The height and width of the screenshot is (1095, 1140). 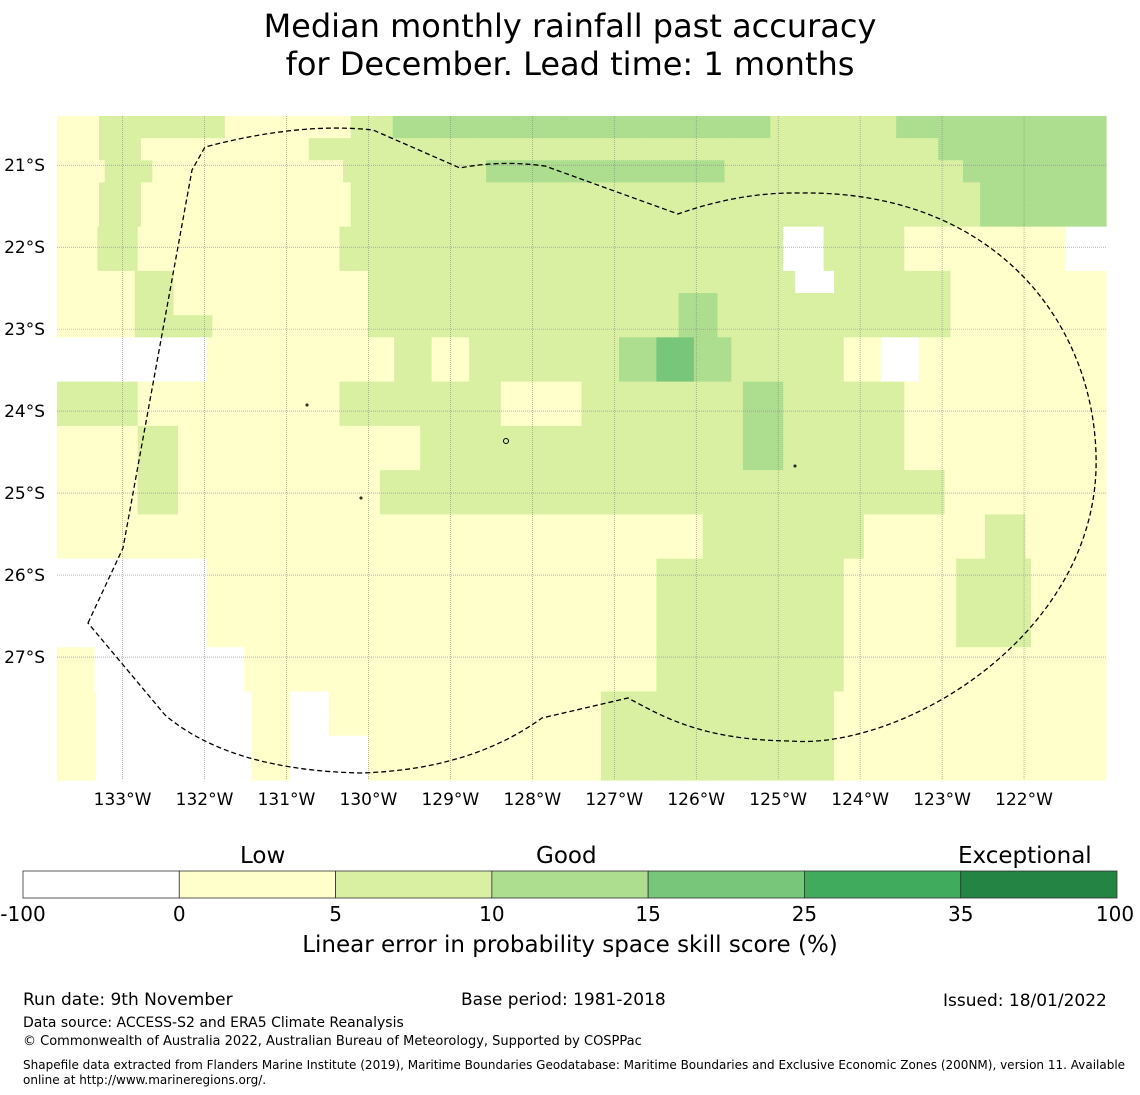 What do you see at coordinates (123, 800) in the screenshot?
I see `longitude-tick-label: 133°W` at bounding box center [123, 800].